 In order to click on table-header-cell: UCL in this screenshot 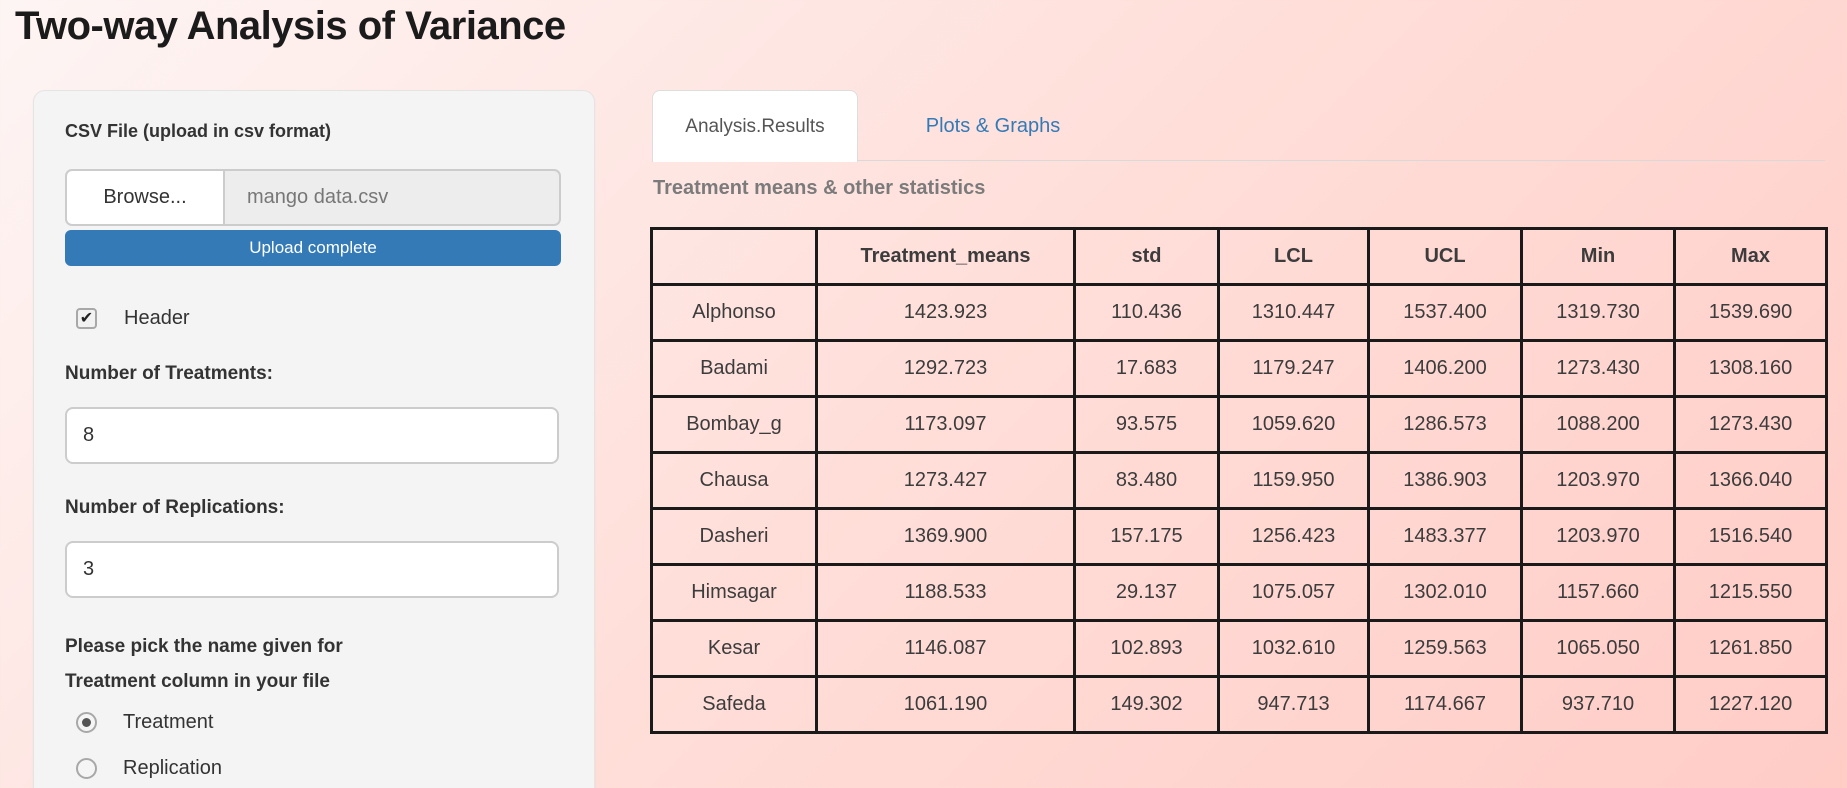, I will do `click(1445, 256)`.